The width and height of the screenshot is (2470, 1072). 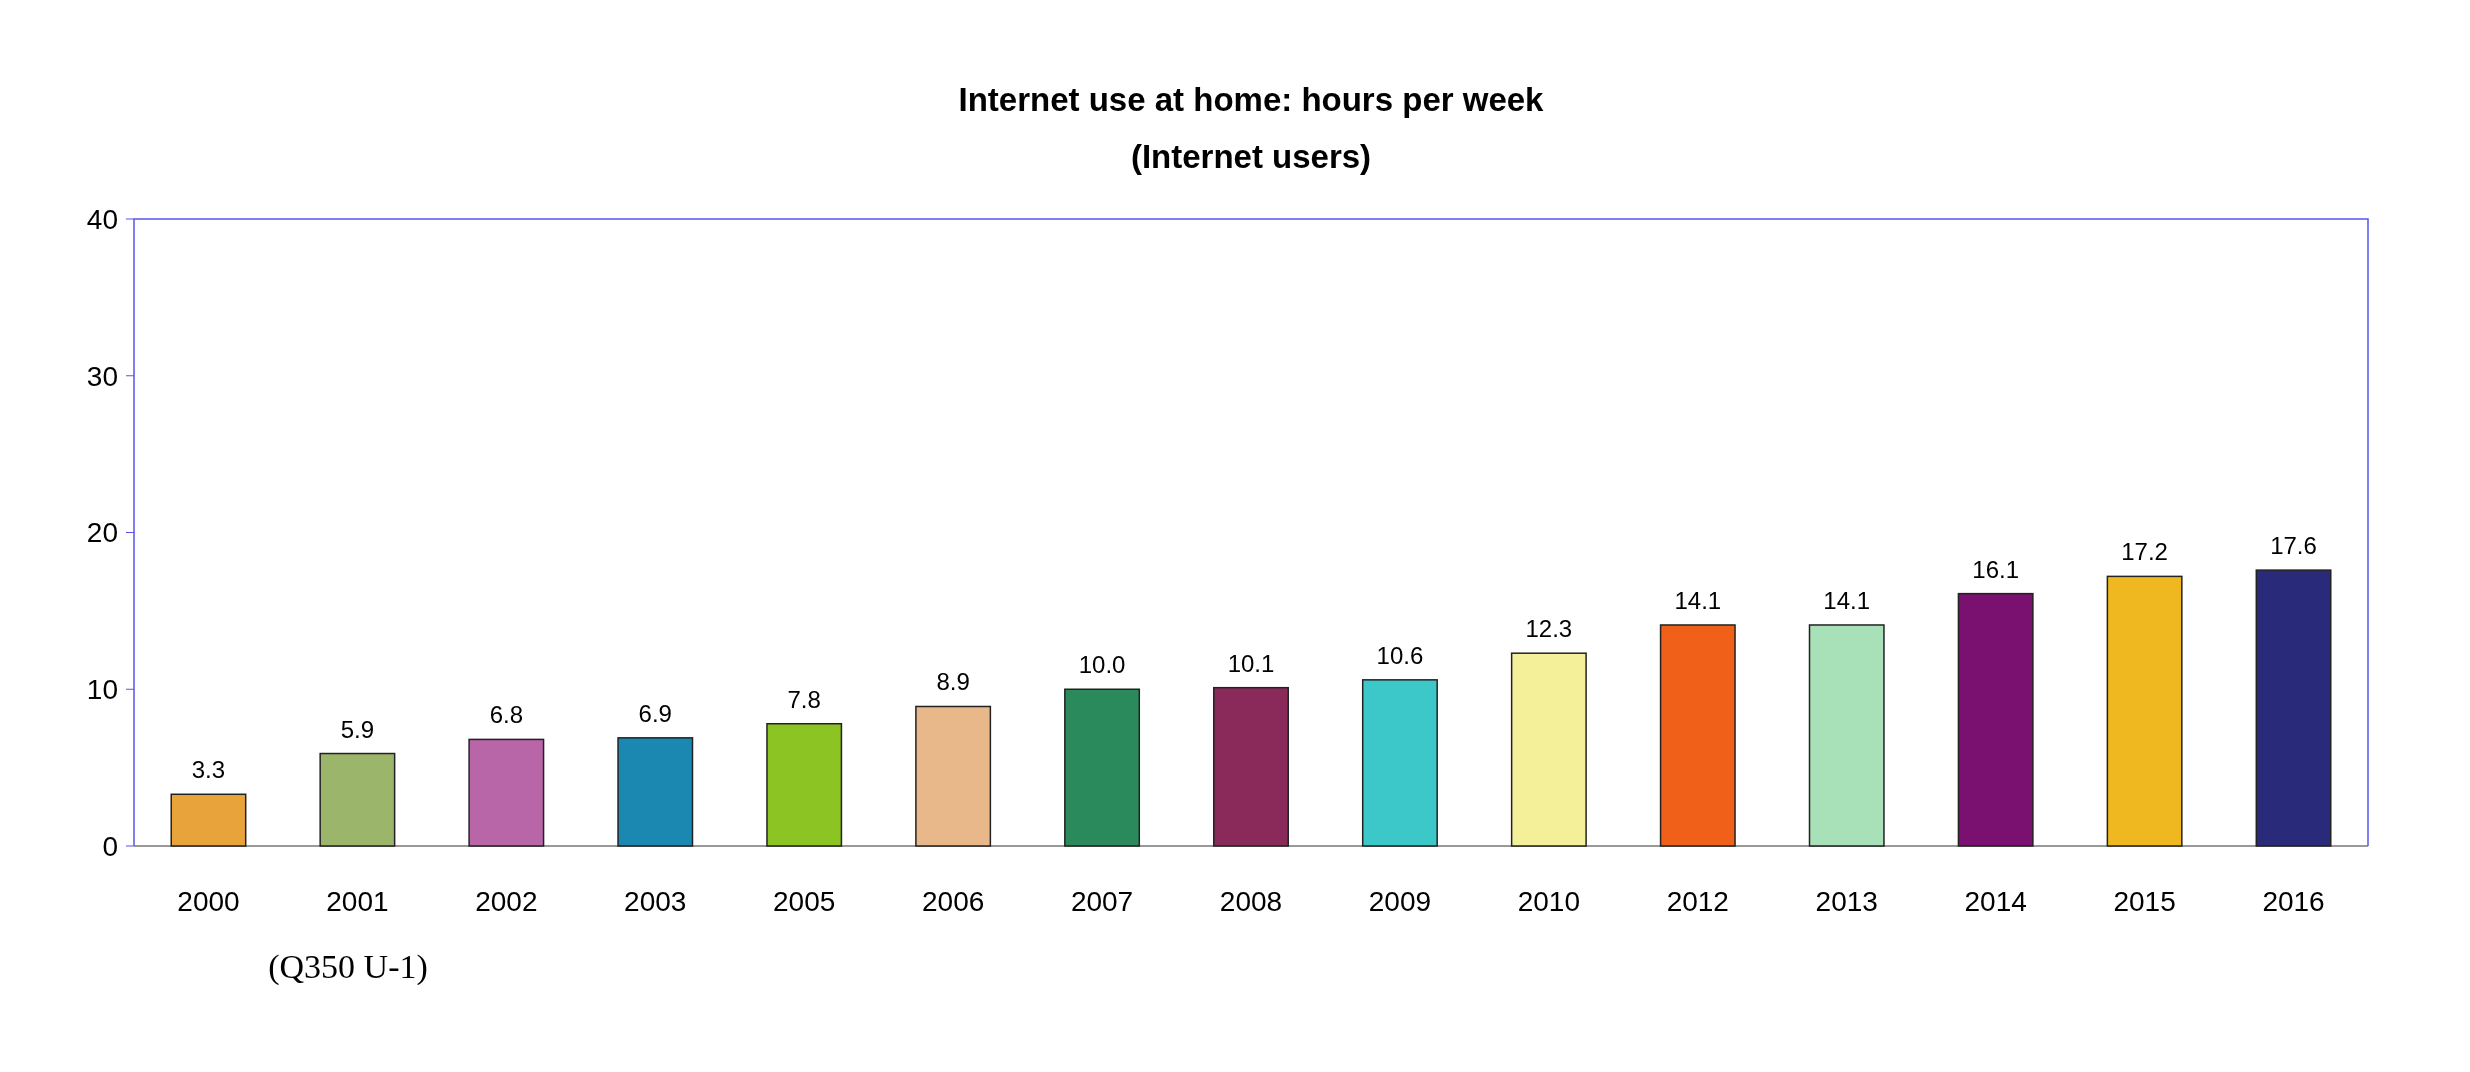 I want to click on data-label: 10.6, so click(x=1400, y=655).